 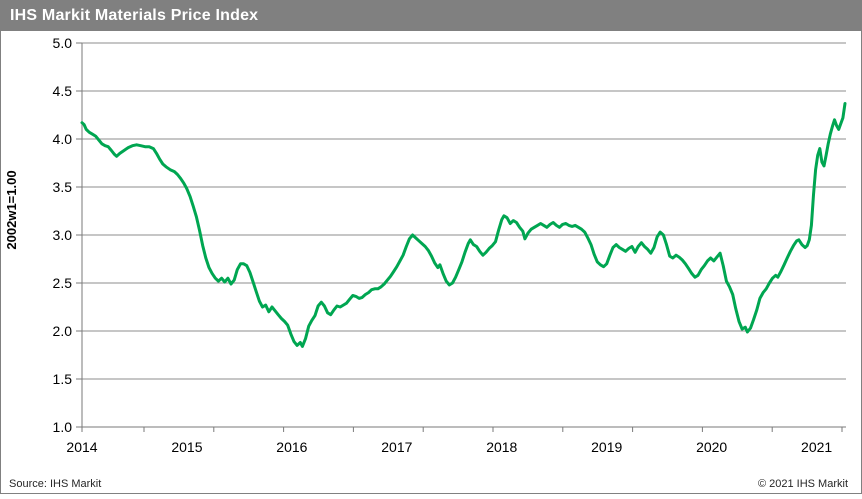 I want to click on y-tick-label: 2.5, so click(x=63, y=283).